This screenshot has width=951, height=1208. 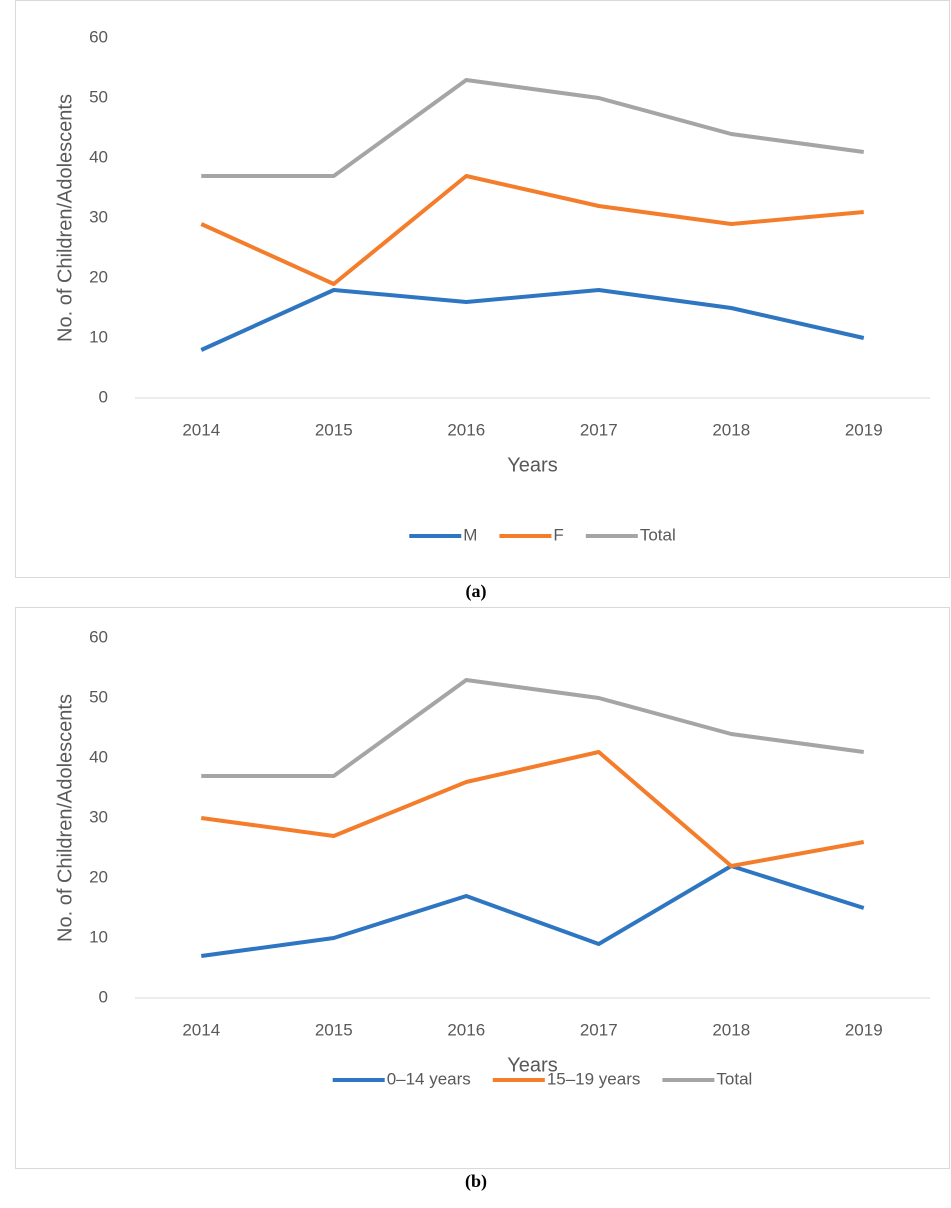 I want to click on legend: 0–14 years 15–19 years Total, so click(x=542, y=1078).